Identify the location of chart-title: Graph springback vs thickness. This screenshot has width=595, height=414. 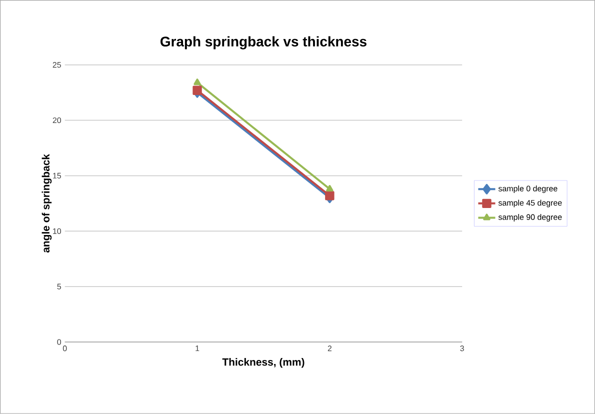
(263, 43).